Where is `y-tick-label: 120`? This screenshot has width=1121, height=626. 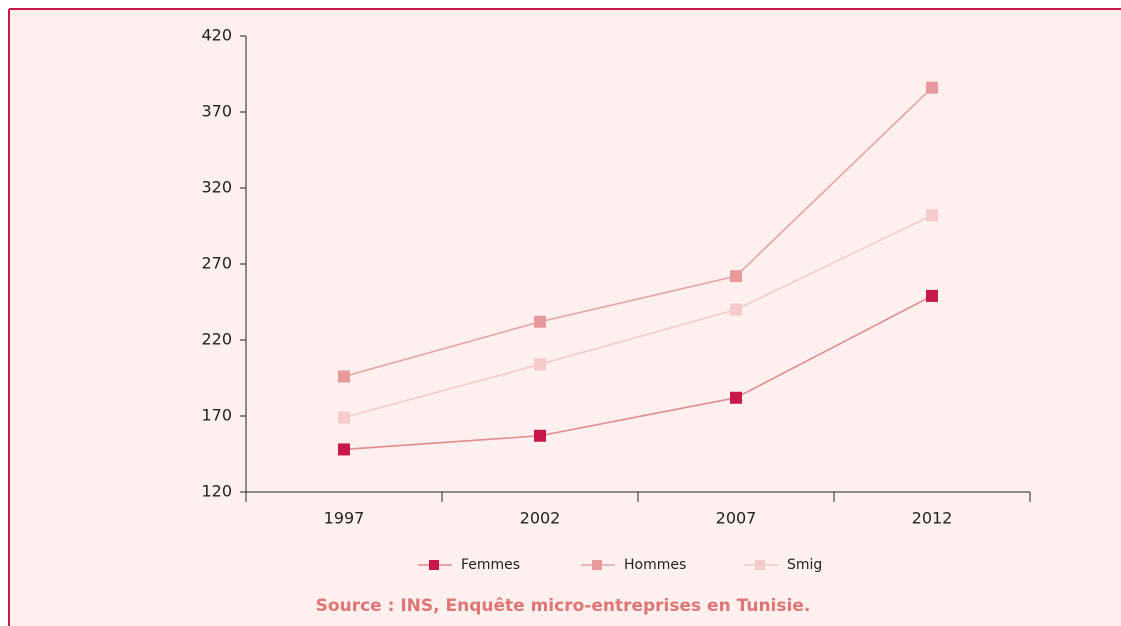
y-tick-label: 120 is located at coordinates (216, 491).